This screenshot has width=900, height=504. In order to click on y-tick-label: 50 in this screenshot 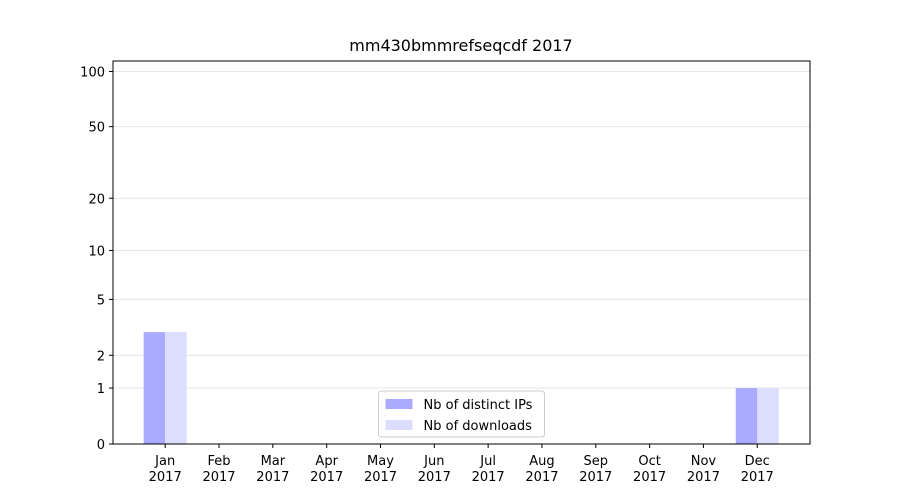, I will do `click(96, 128)`.